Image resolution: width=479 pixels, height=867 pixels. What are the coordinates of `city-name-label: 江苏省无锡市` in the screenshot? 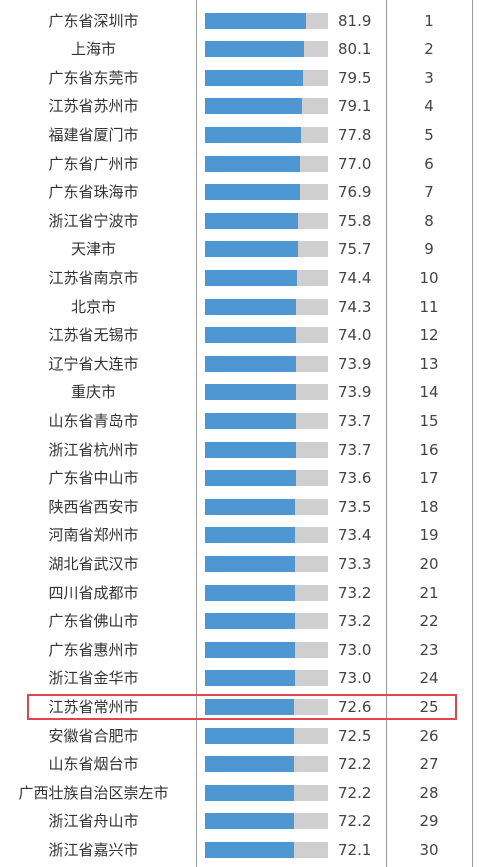 It's located at (93, 335).